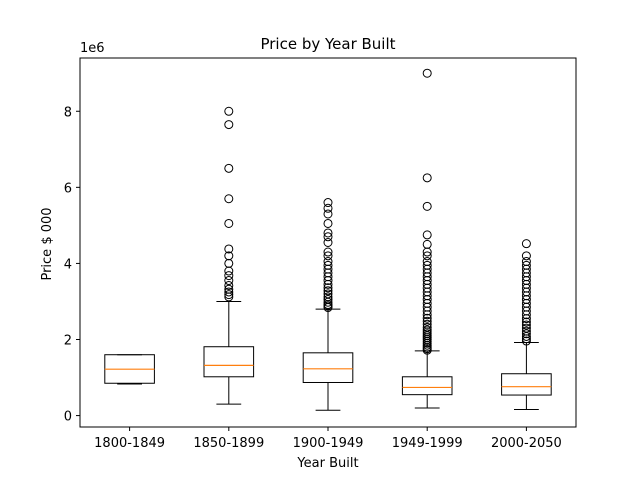 The width and height of the screenshot is (640, 480). What do you see at coordinates (68, 417) in the screenshot?
I see `y-tick-label: 0` at bounding box center [68, 417].